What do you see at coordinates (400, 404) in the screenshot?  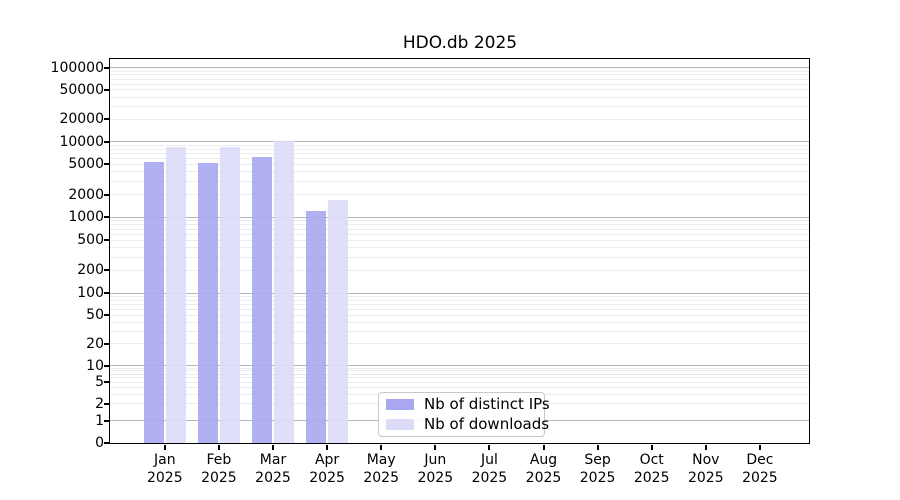 I see `legend-swatch-distinct-ips` at bounding box center [400, 404].